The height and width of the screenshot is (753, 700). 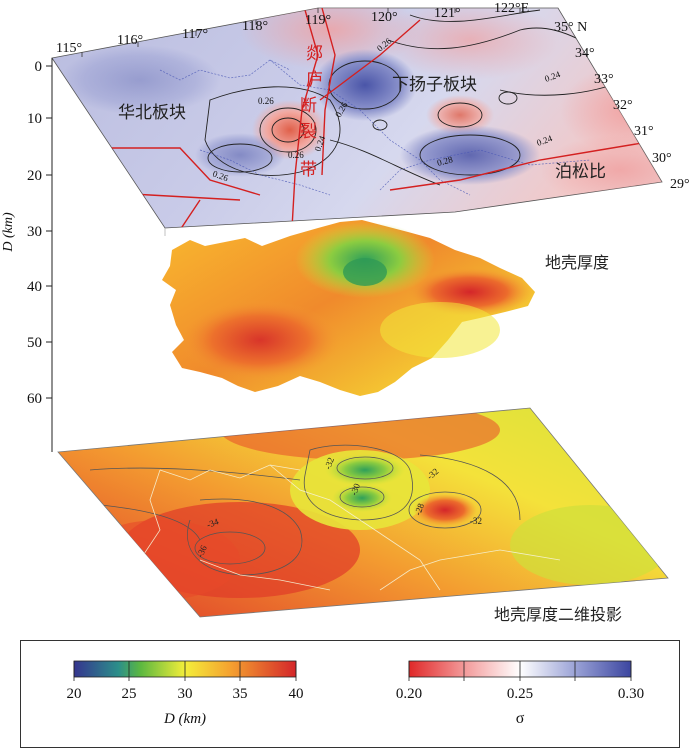 I want to click on lon-label: 122°E, so click(x=511, y=8).